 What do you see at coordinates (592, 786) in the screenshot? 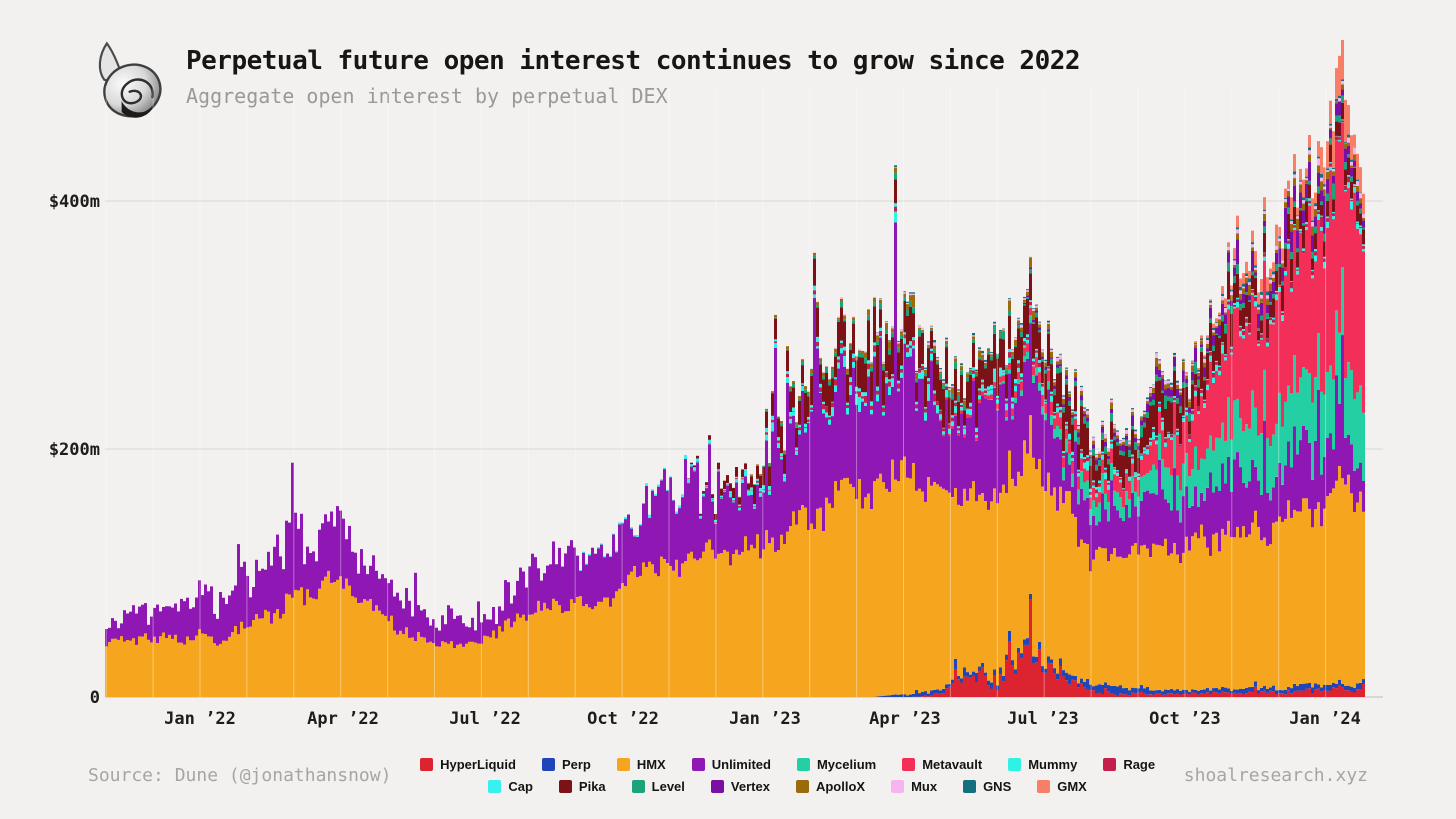
I see `legend-label: Pika` at bounding box center [592, 786].